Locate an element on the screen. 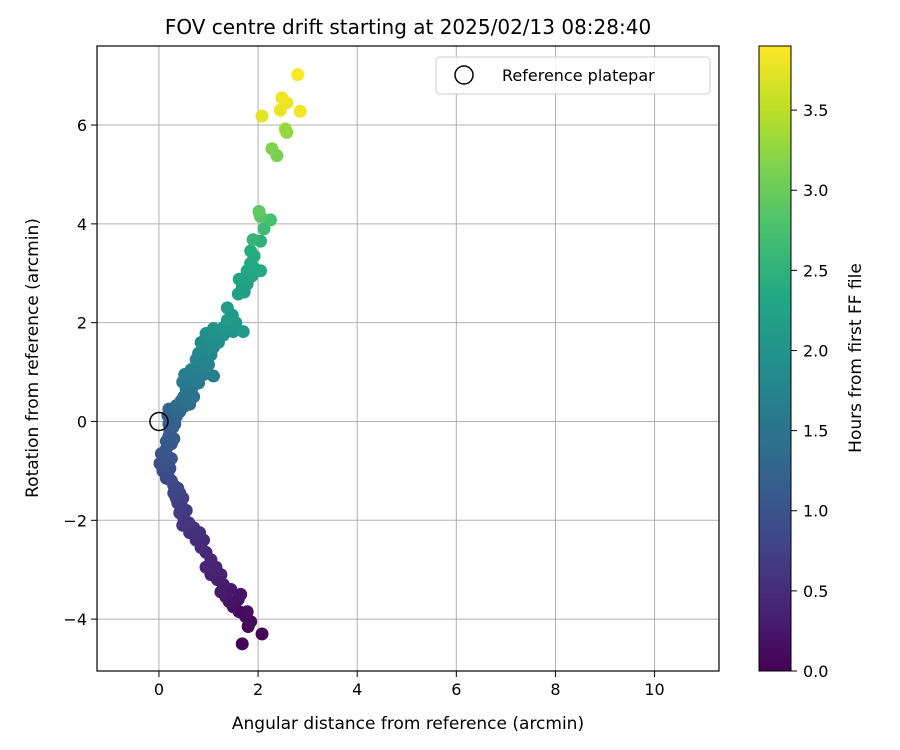 The width and height of the screenshot is (900, 750). x-tick-label: 6 is located at coordinates (456, 689).